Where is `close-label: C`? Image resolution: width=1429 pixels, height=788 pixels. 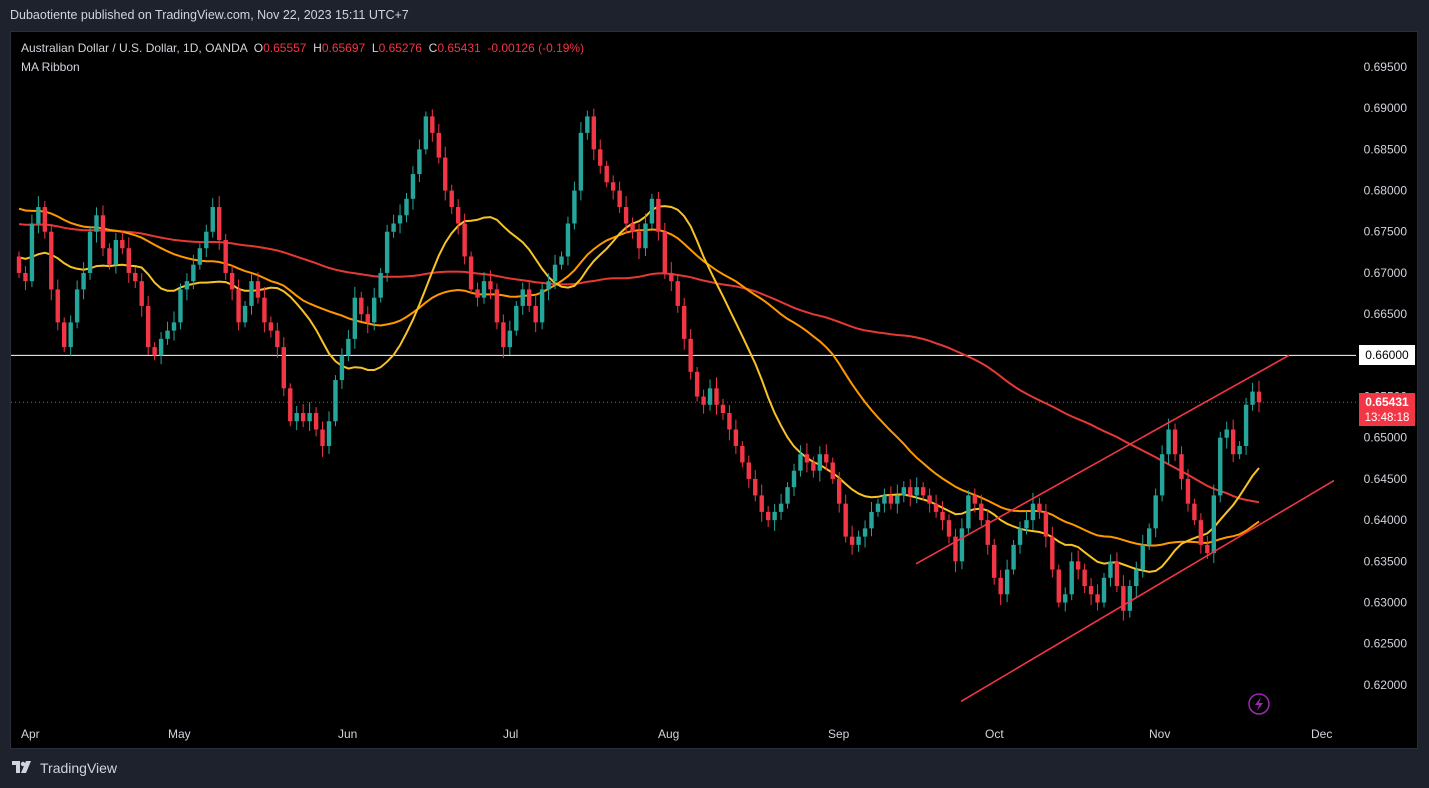 close-label: C is located at coordinates (433, 48).